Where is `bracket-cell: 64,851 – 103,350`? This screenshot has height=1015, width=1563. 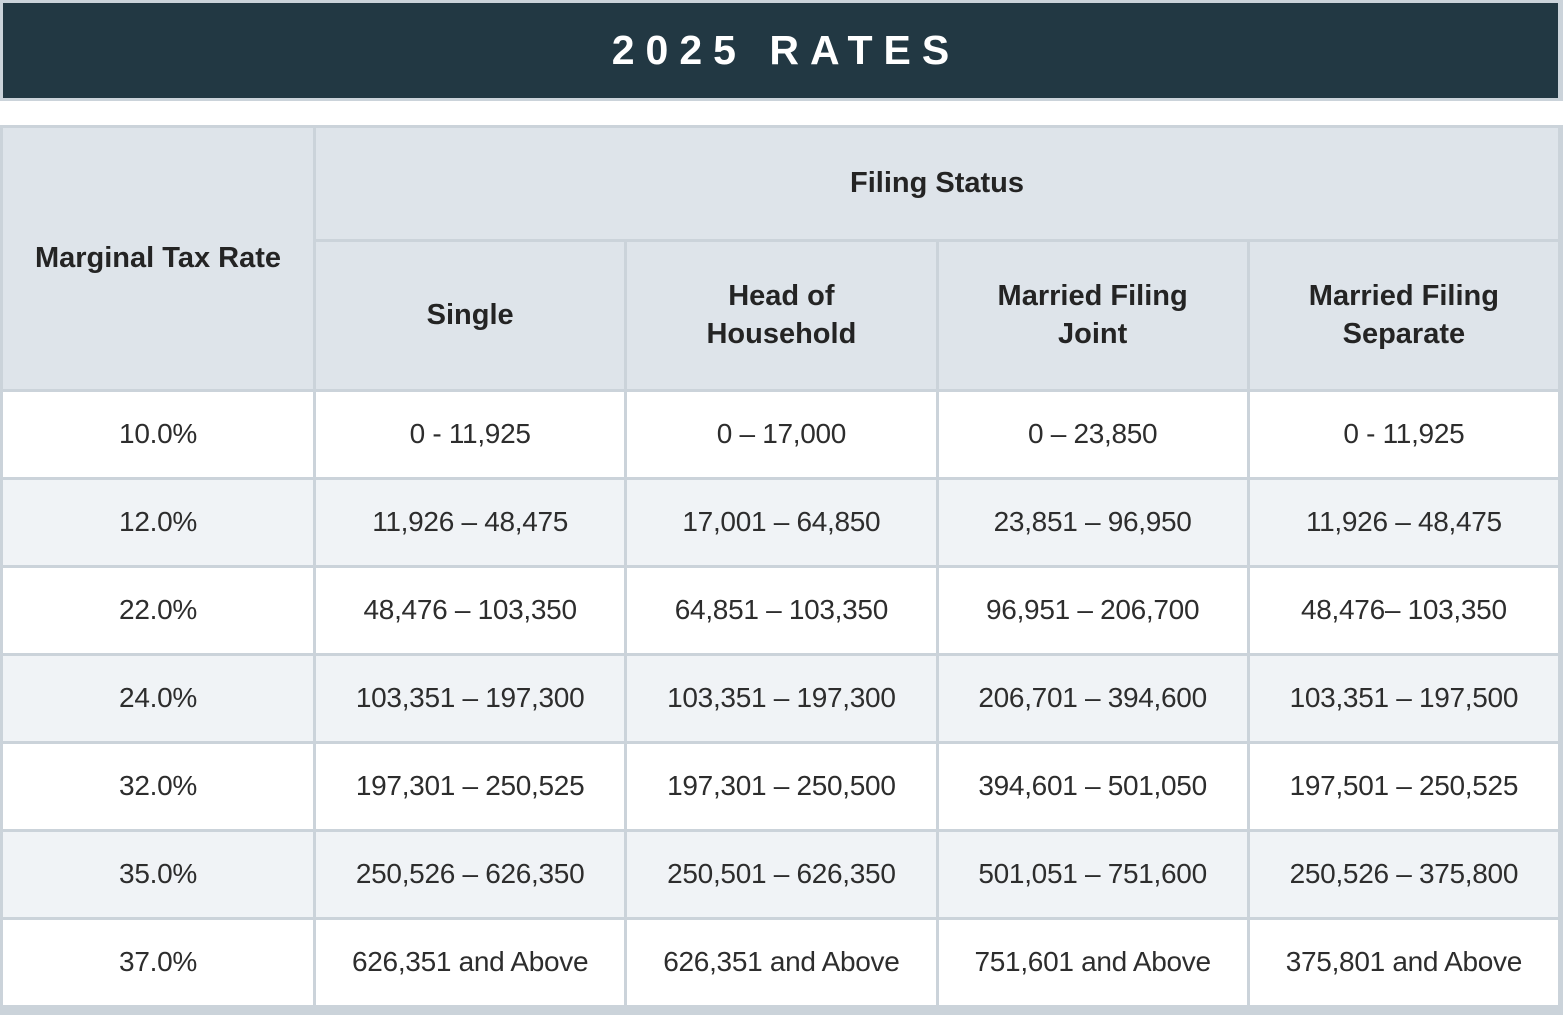
bracket-cell: 64,851 – 103,350 is located at coordinates (781, 610).